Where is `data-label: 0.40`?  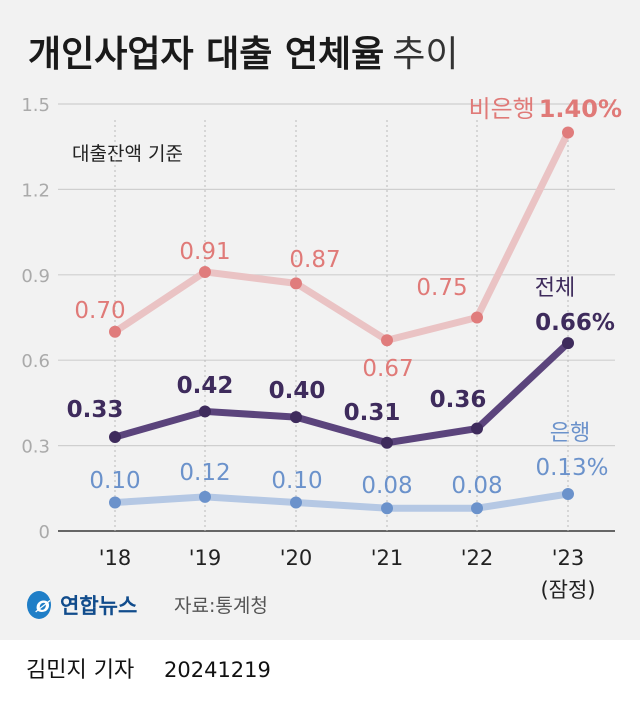 data-label: 0.40 is located at coordinates (297, 391).